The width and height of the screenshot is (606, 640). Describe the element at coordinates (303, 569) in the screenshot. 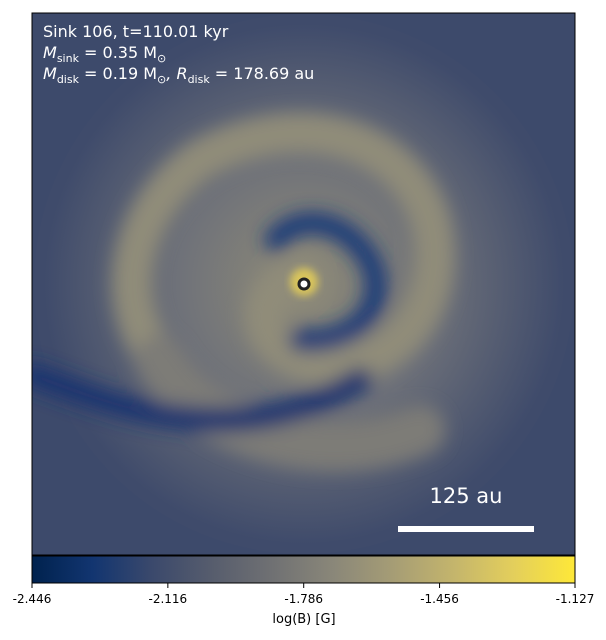

I see `colorbar` at that location.